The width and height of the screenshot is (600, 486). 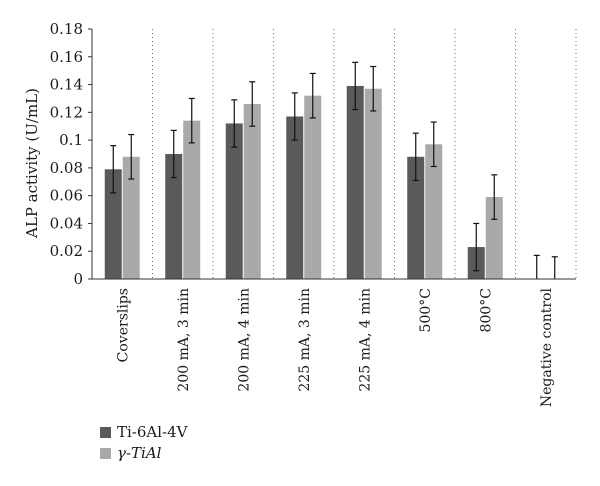 What do you see at coordinates (105, 453) in the screenshot?
I see `legend-swatch-gamma-tial` at bounding box center [105, 453].